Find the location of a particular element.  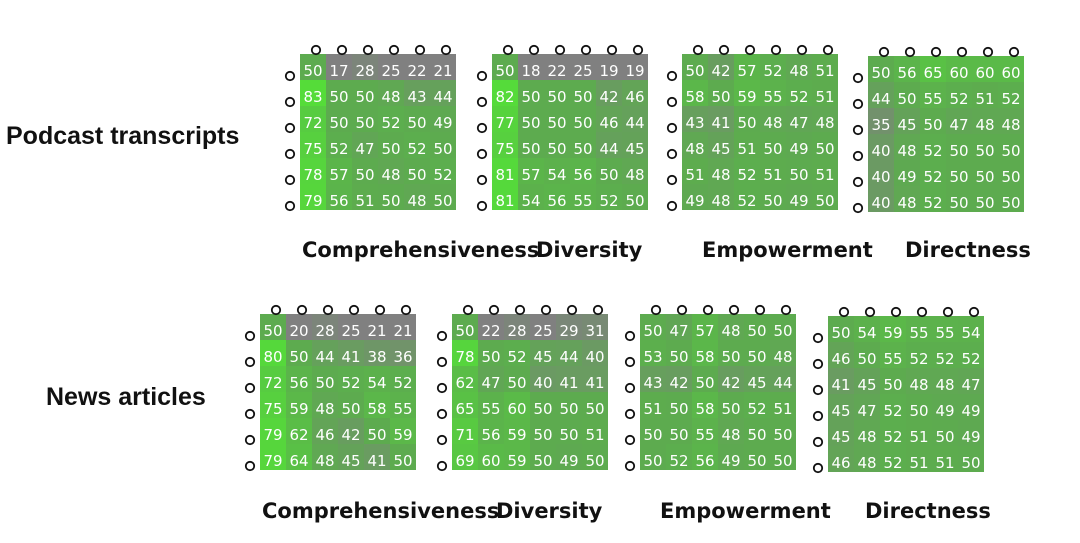

metric-label-comprehensiveness-news: Comprehensiveness is located at coordinates (381, 511).